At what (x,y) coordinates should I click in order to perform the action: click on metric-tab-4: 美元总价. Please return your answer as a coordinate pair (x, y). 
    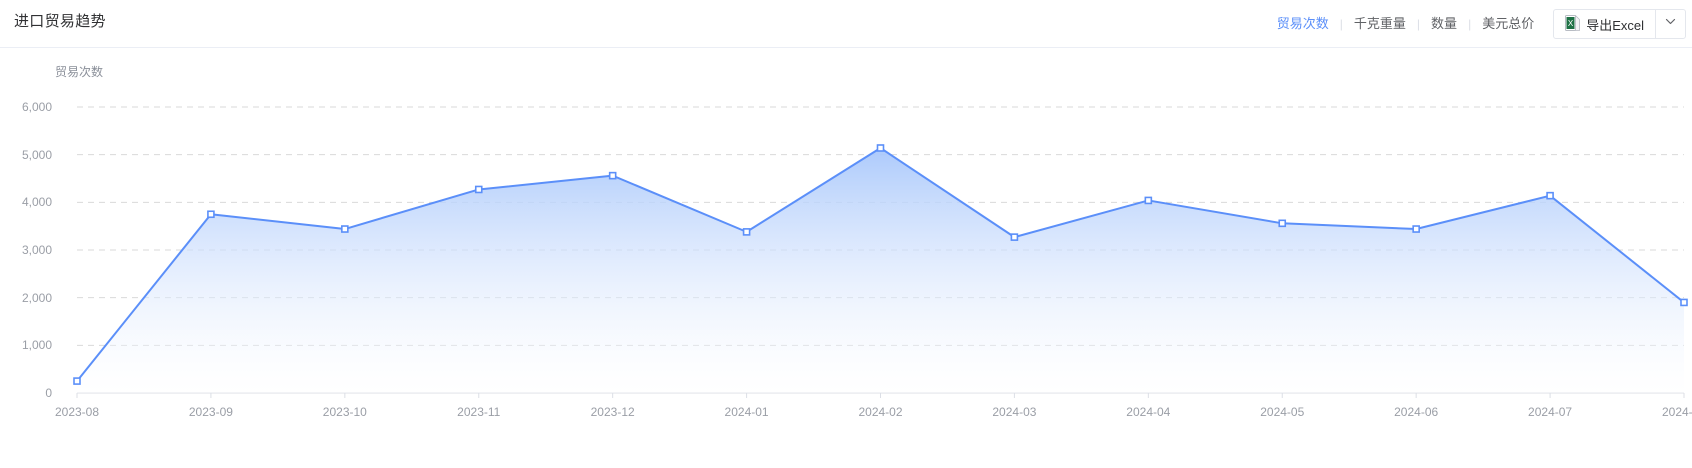
    Looking at the image, I should click on (1508, 23).